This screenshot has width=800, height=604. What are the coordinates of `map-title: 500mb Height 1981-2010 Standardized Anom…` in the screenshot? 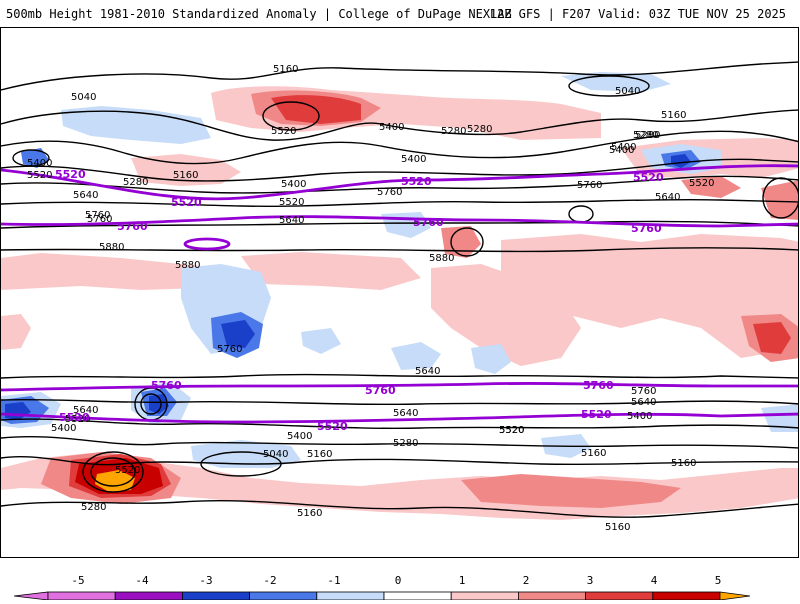 It's located at (259, 14).